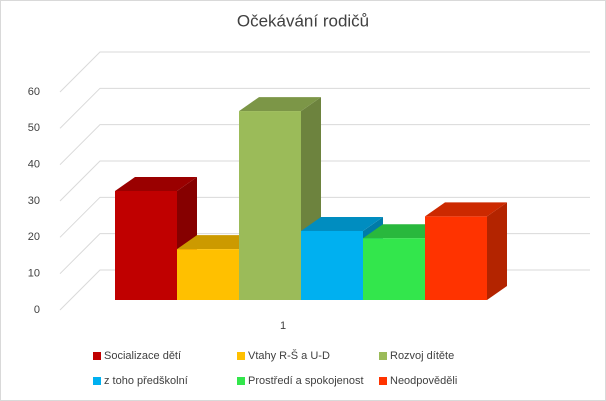  I want to click on x-tick-label: 1, so click(283, 326).